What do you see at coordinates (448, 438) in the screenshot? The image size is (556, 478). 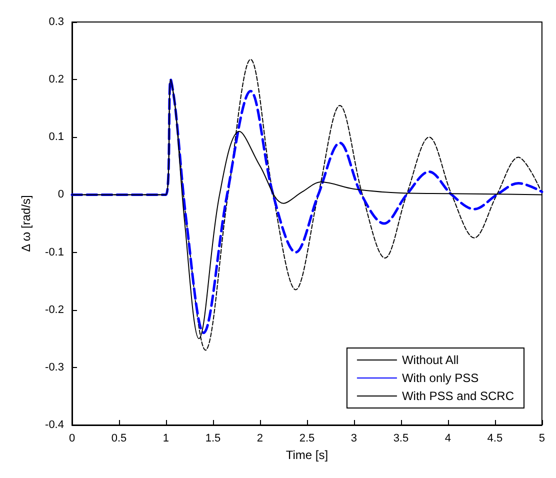 I see `x-tick-label: 4` at bounding box center [448, 438].